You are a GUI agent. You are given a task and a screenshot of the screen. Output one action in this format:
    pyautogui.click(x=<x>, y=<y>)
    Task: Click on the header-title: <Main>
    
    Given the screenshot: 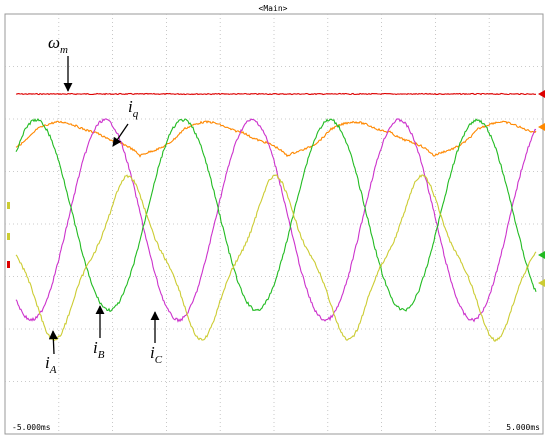 What is the action you would take?
    pyautogui.click(x=273, y=8)
    